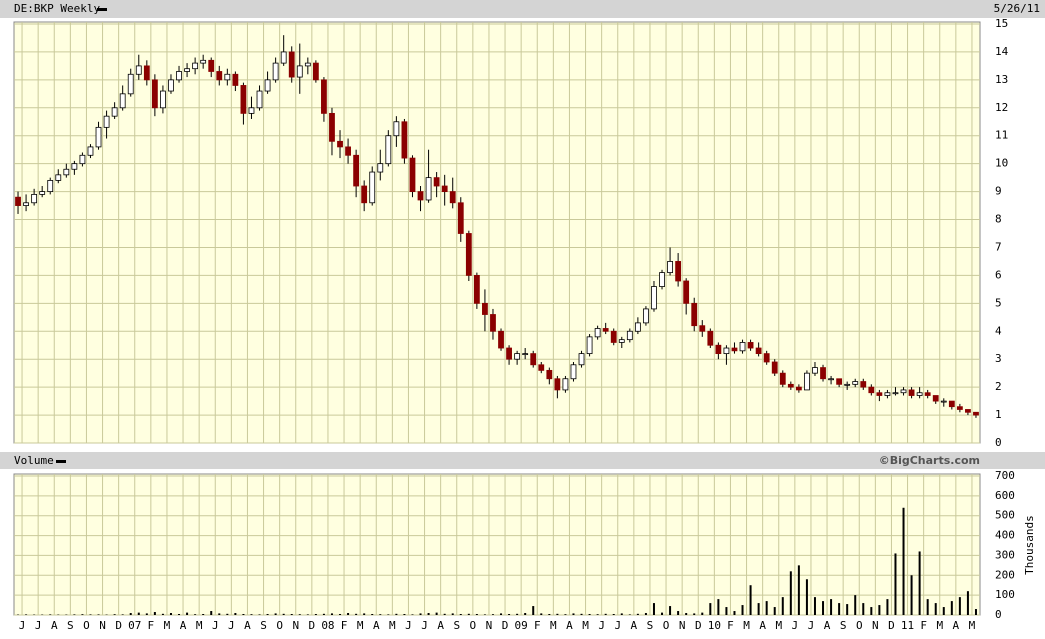  I want to click on y-tick-label: 1, so click(998, 414).